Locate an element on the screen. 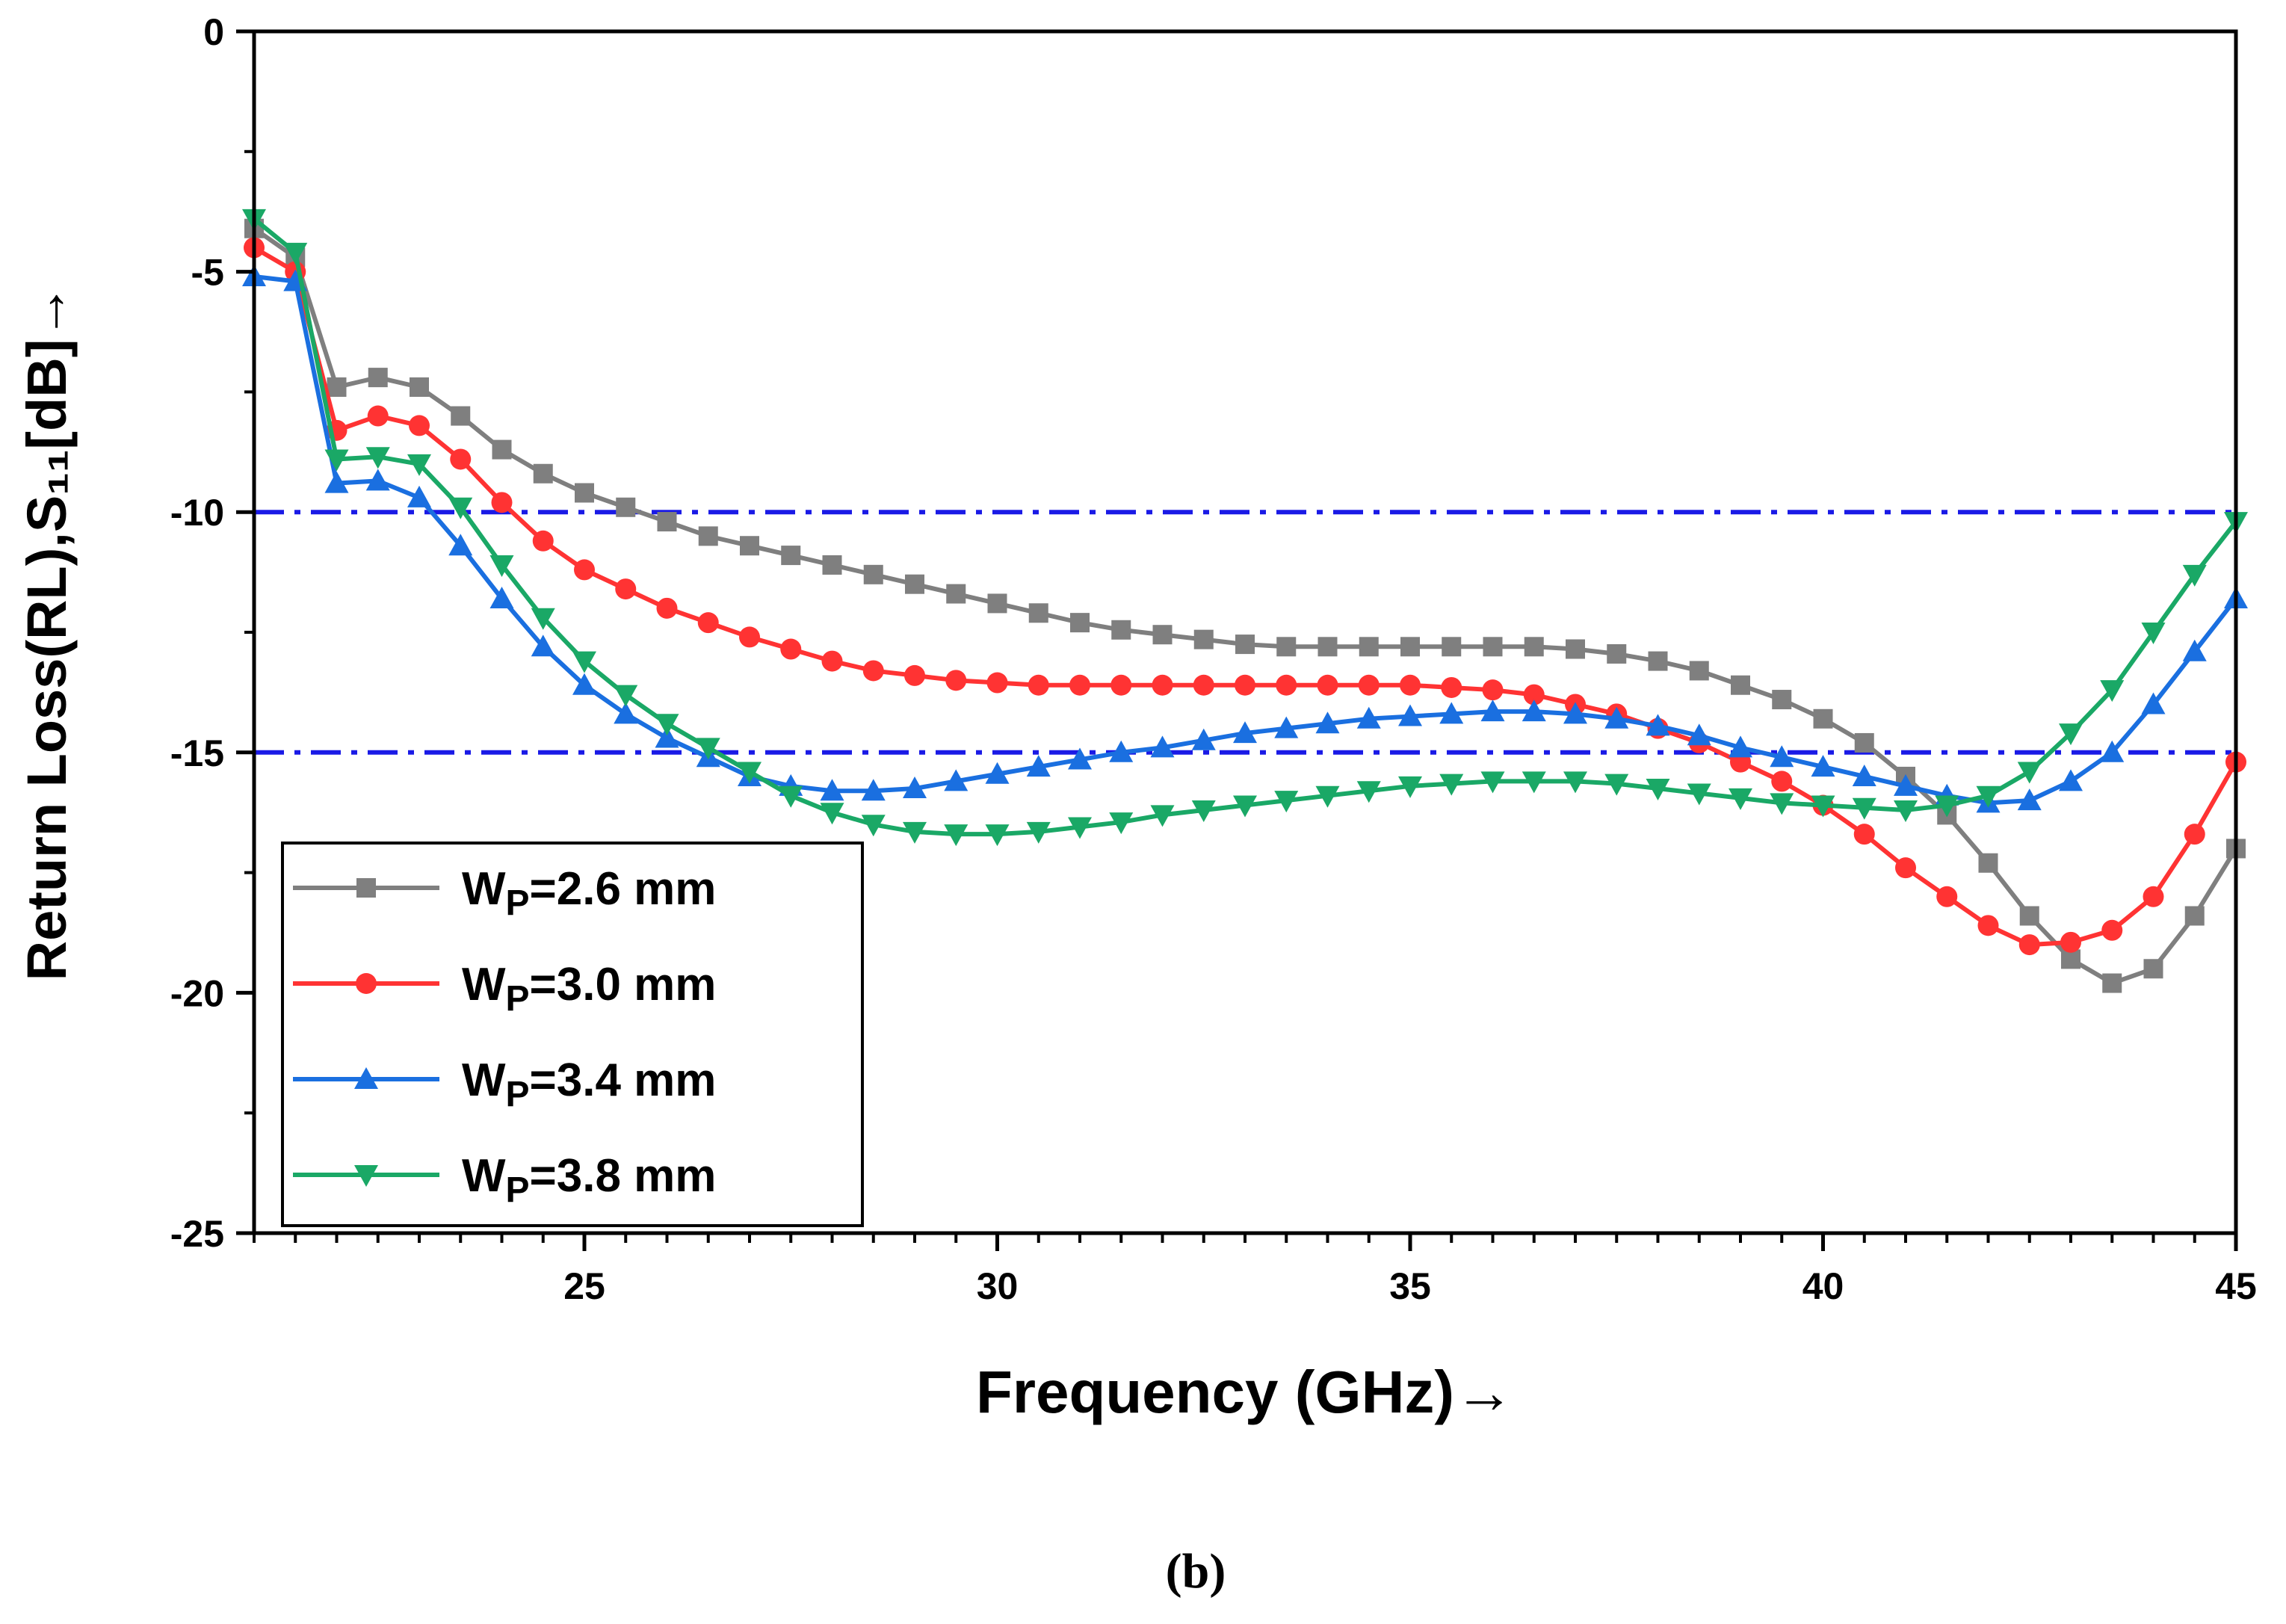 Image resolution: width=2286 pixels, height=1624 pixels. legend-box is located at coordinates (572, 1034).